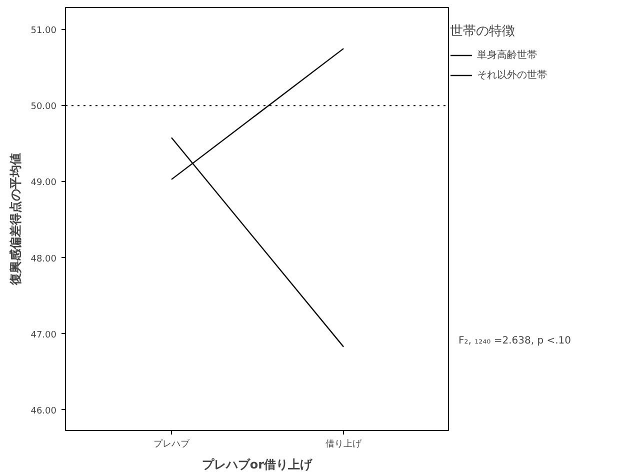  I want to click on text: F₂, ₁₂₄₀ =2.638, p <.10, so click(515, 341).